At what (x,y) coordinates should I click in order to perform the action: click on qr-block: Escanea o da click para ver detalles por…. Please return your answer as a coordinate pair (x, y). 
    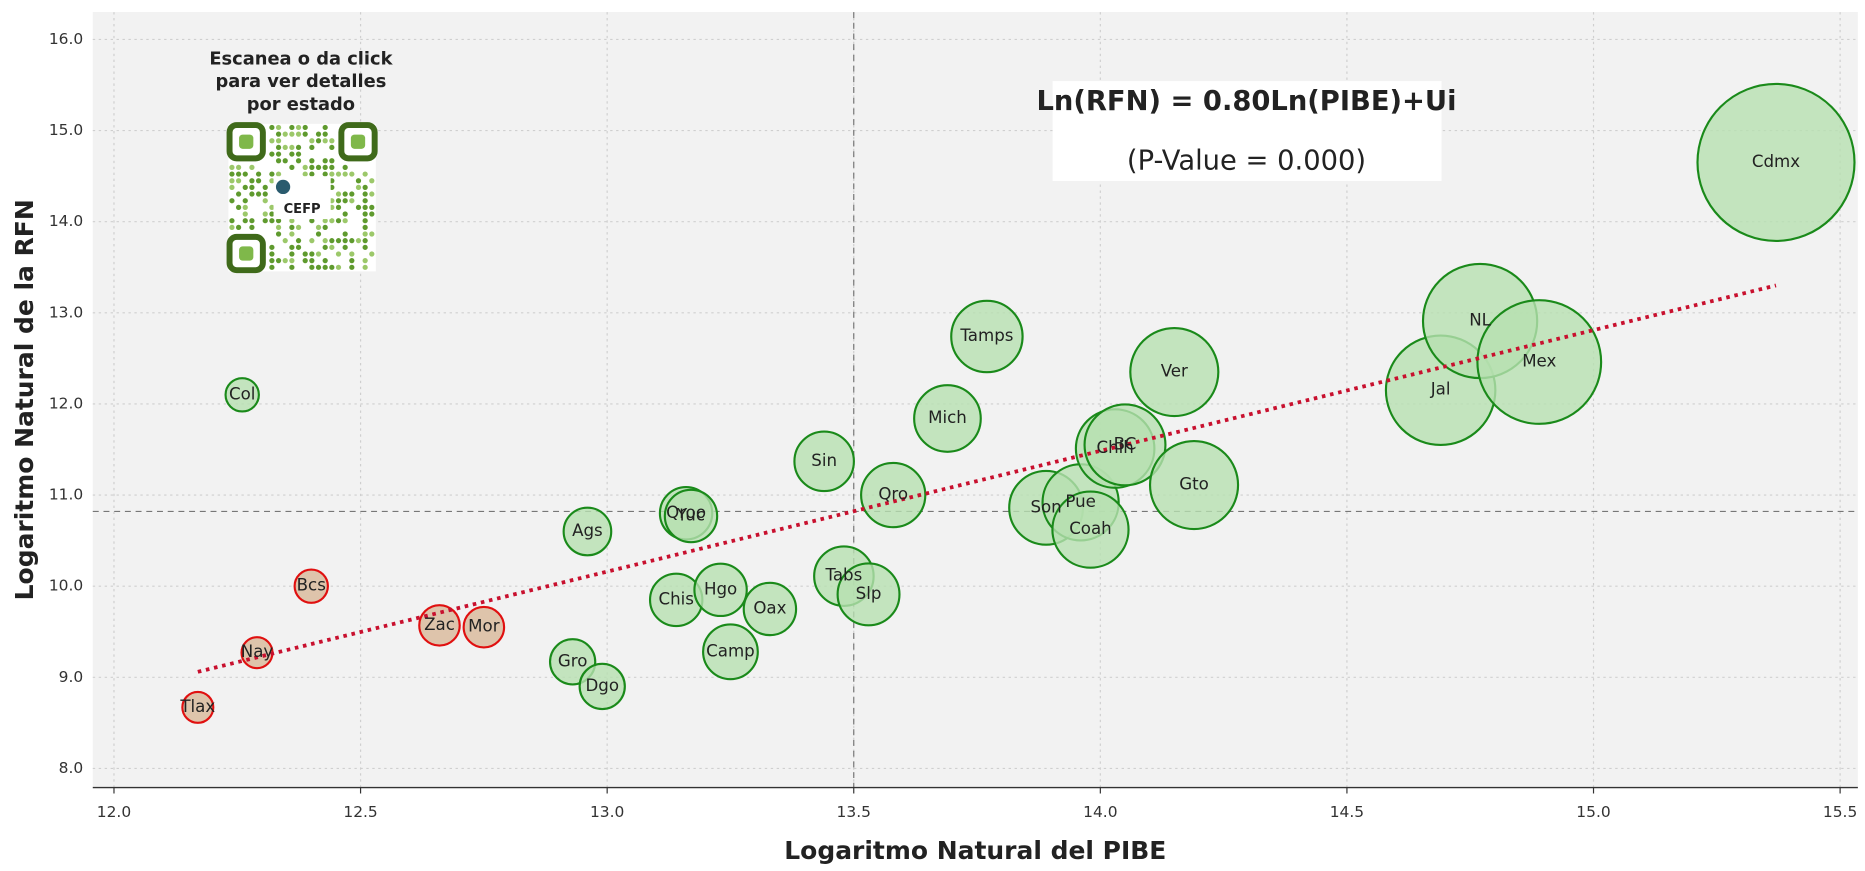
    Looking at the image, I should click on (301, 161).